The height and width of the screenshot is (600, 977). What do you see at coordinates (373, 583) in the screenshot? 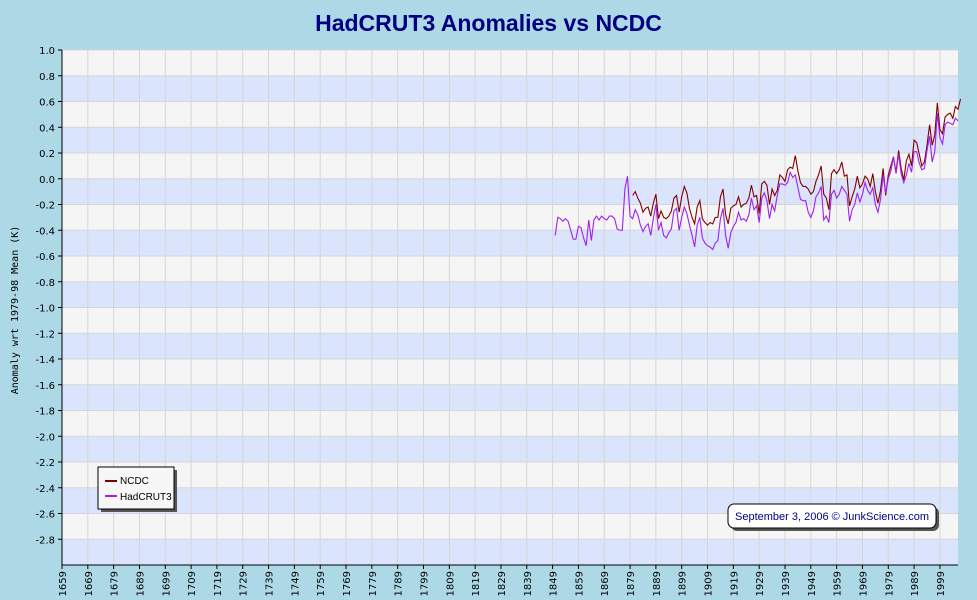
I see `x-tick-label: 1779` at bounding box center [373, 583].